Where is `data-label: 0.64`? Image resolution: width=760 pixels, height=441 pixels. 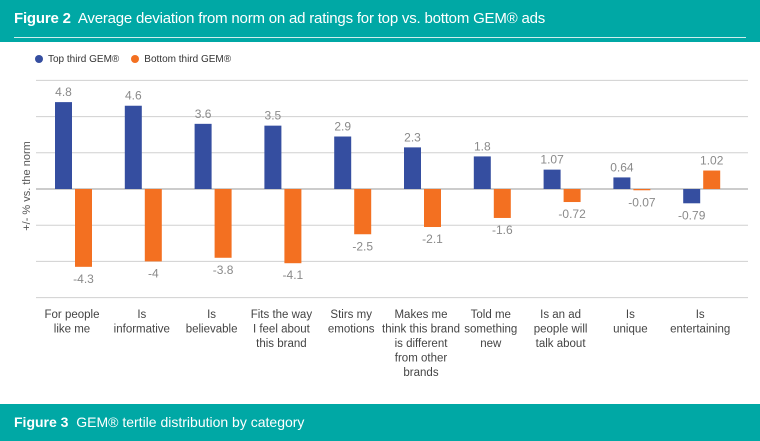
data-label: 0.64 is located at coordinates (622, 167).